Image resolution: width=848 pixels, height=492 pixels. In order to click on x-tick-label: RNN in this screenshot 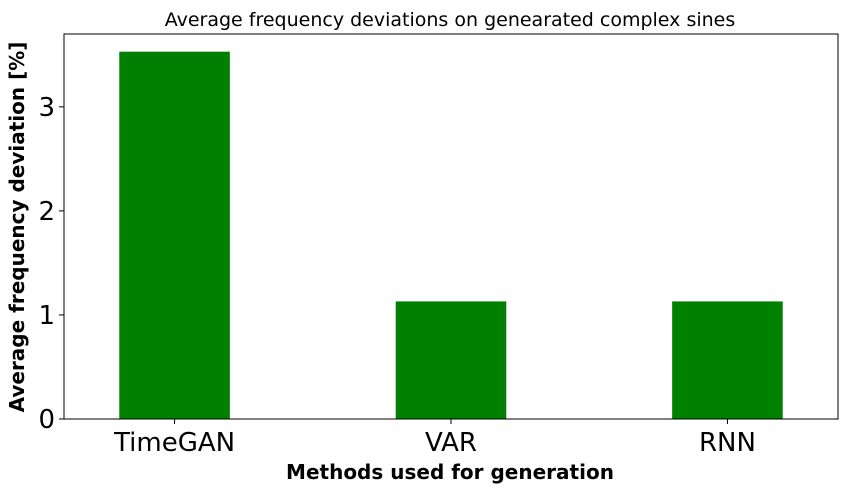, I will do `click(727, 443)`.